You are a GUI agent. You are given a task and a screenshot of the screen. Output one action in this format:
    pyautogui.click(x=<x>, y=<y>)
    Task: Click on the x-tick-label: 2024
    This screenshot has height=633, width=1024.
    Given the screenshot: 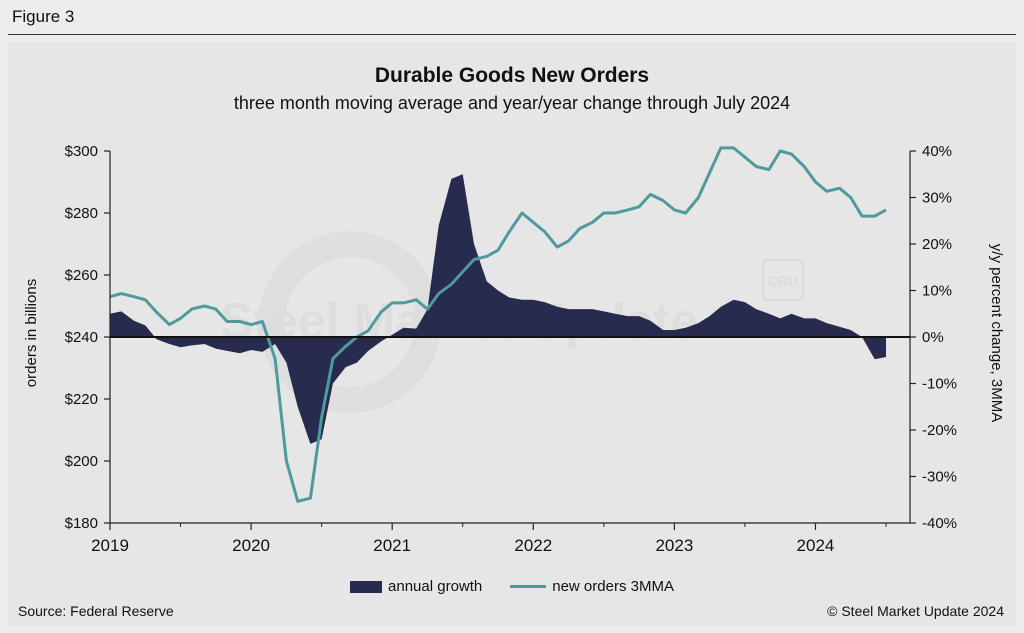 What is the action you would take?
    pyautogui.click(x=816, y=545)
    